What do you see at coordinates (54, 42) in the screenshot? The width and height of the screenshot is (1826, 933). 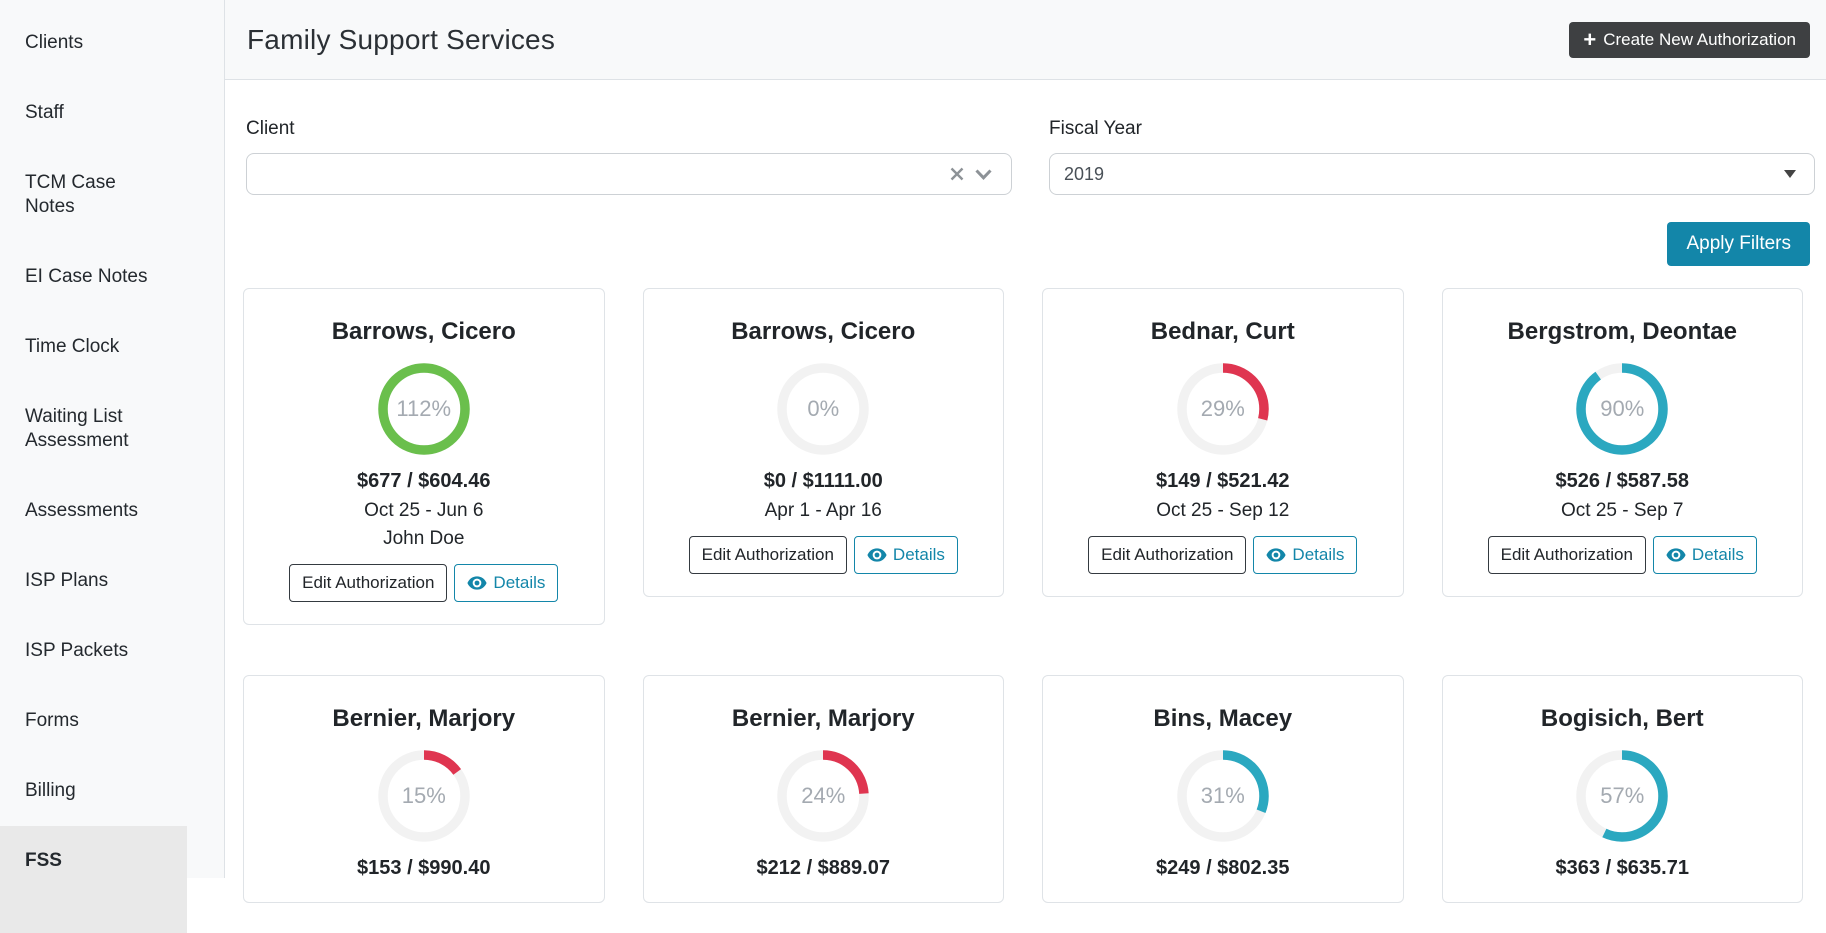 I see `sidebar-item-clients: Clients` at bounding box center [54, 42].